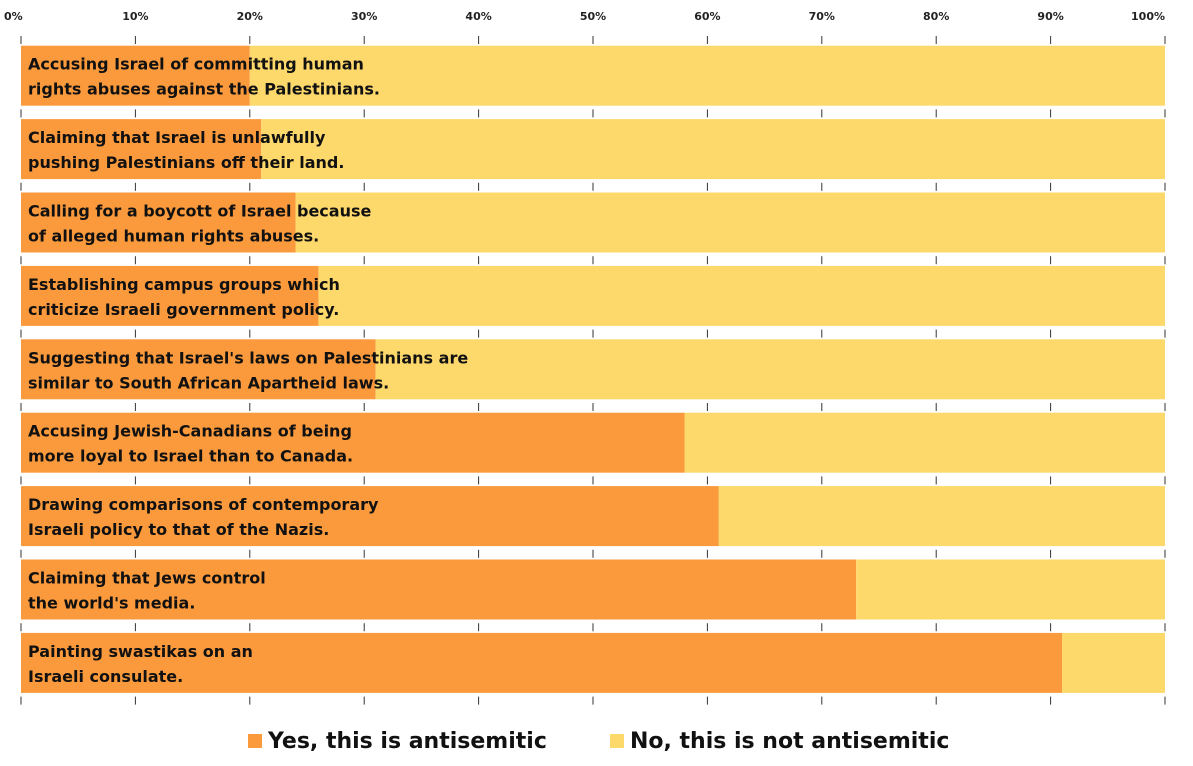 This screenshot has width=1193, height=766. What do you see at coordinates (190, 431) in the screenshot?
I see `category-label: Accusing Jewish-Canadians of being` at bounding box center [190, 431].